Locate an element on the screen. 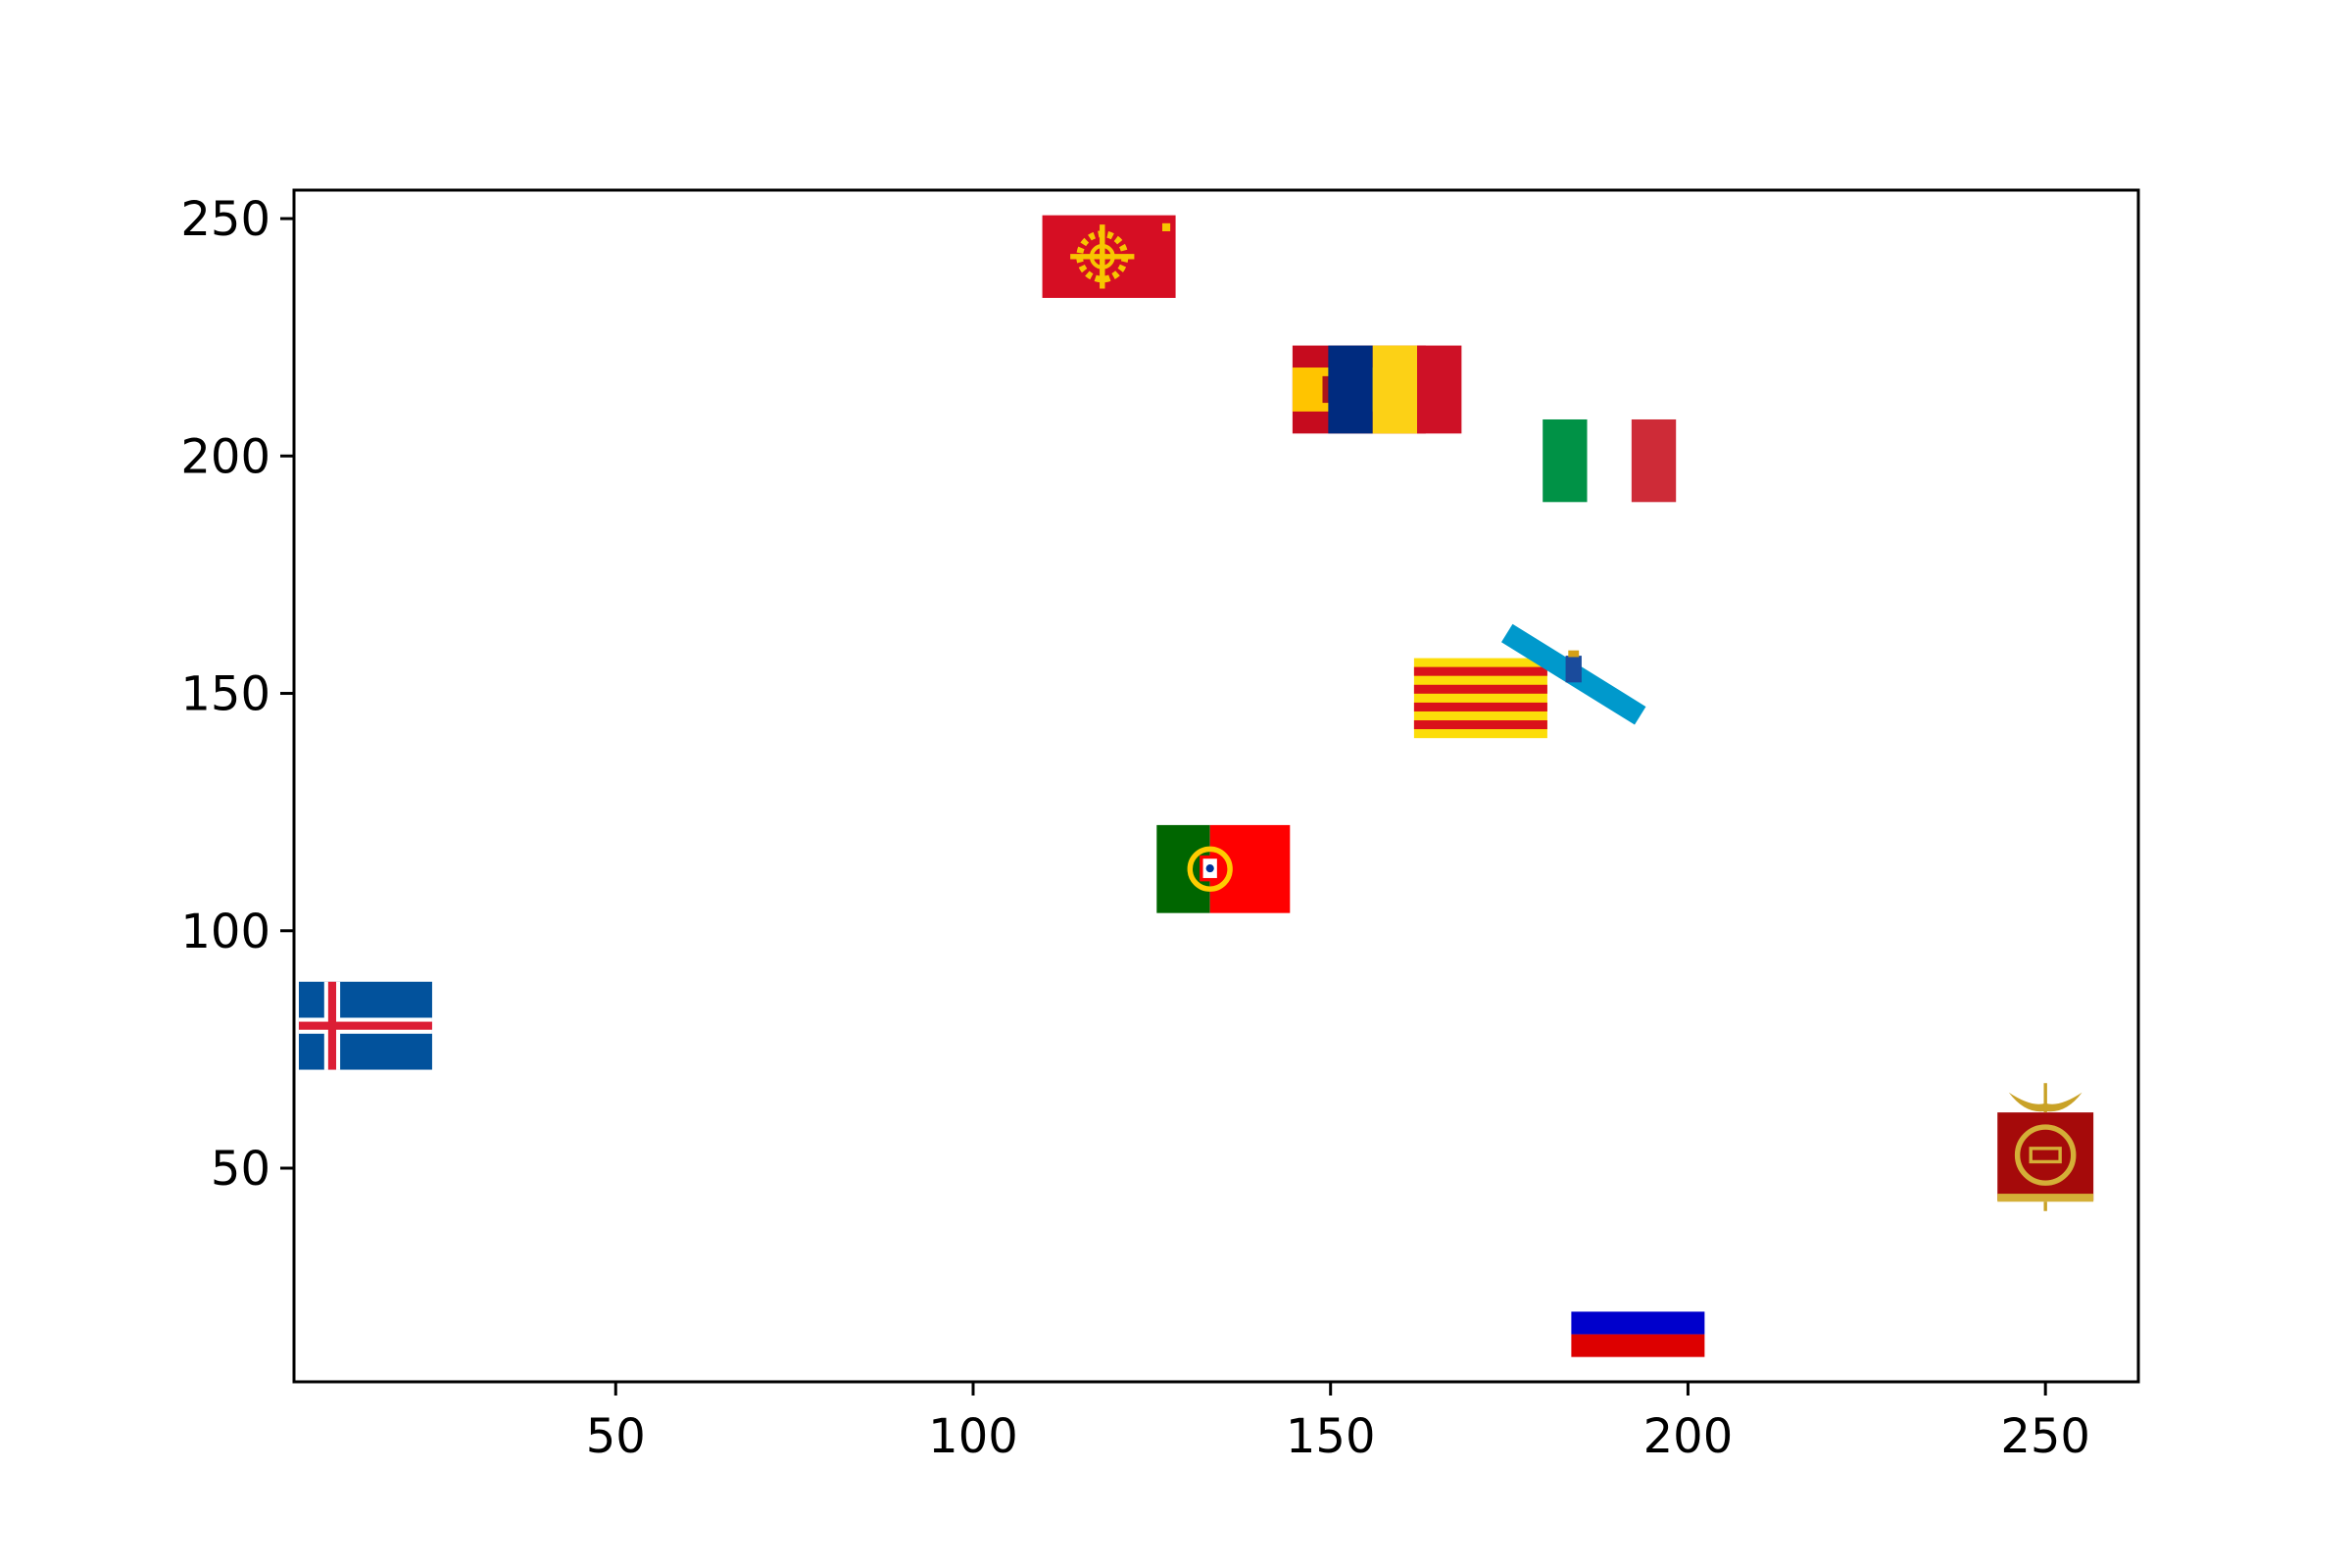 The height and width of the screenshot is (1568, 2352). iceland-flag is located at coordinates (365, 1025).